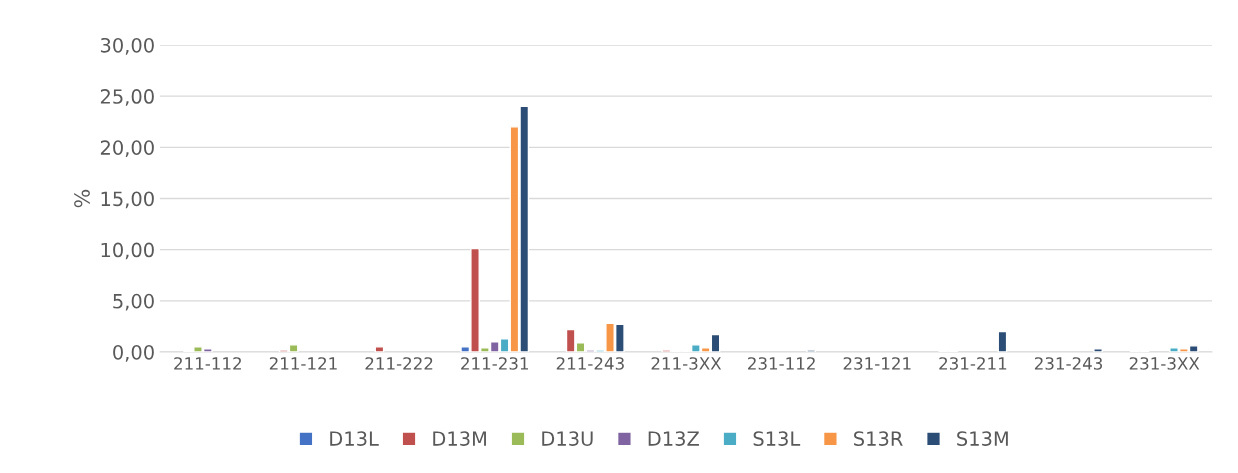  Describe the element at coordinates (781, 363) in the screenshot. I see `x-tick-label: 231-112` at that location.